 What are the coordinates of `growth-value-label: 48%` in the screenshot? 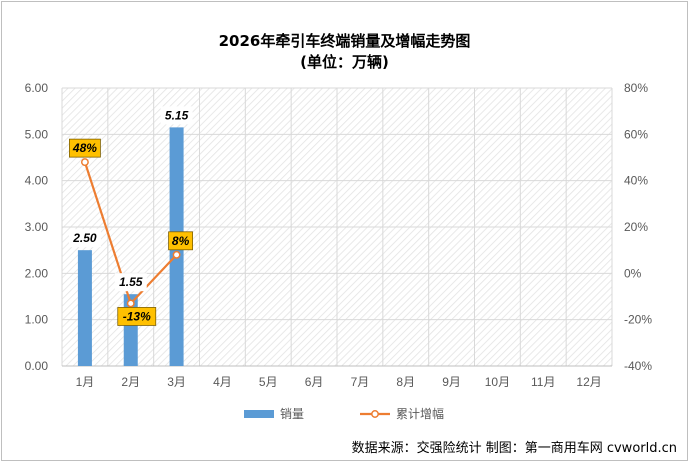 It's located at (84, 148).